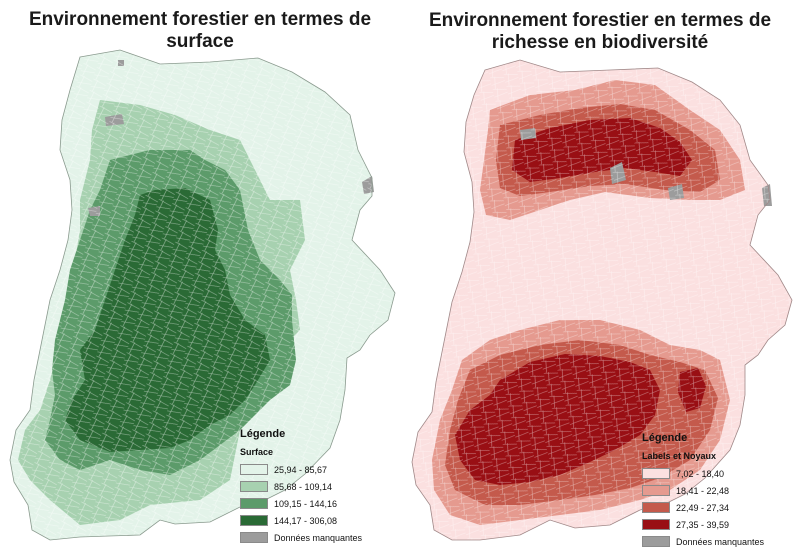 The height and width of the screenshot is (557, 800). Describe the element at coordinates (303, 486) in the screenshot. I see `legend-label: 85,68 - 109,14` at that location.